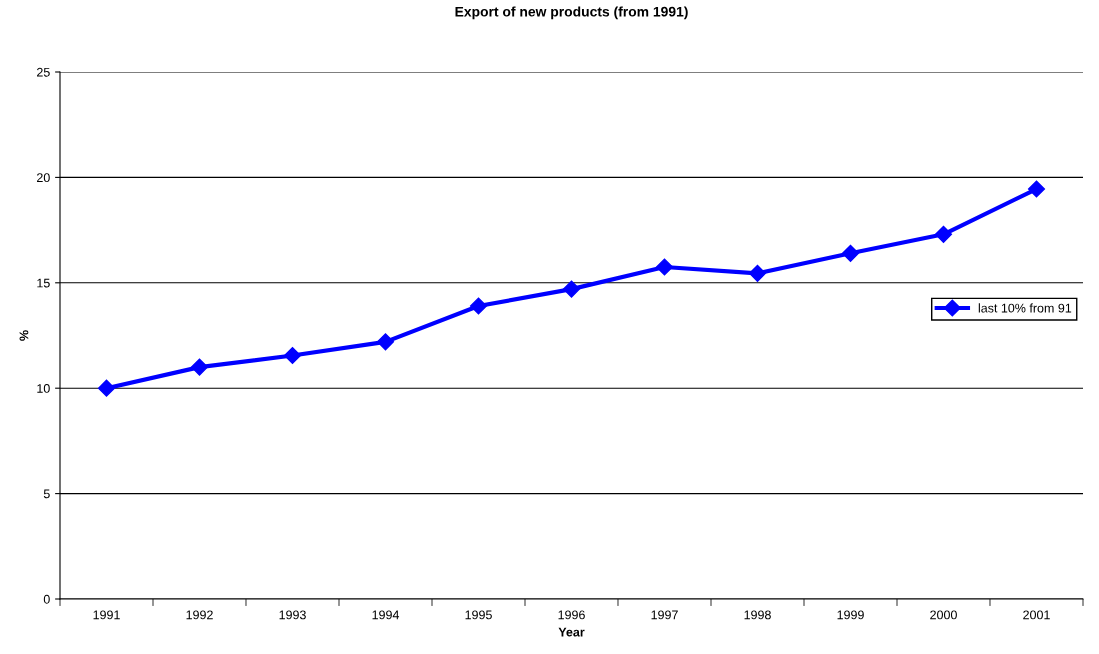 This screenshot has width=1099, height=654. What do you see at coordinates (571, 632) in the screenshot?
I see `x-axis-title: Year` at bounding box center [571, 632].